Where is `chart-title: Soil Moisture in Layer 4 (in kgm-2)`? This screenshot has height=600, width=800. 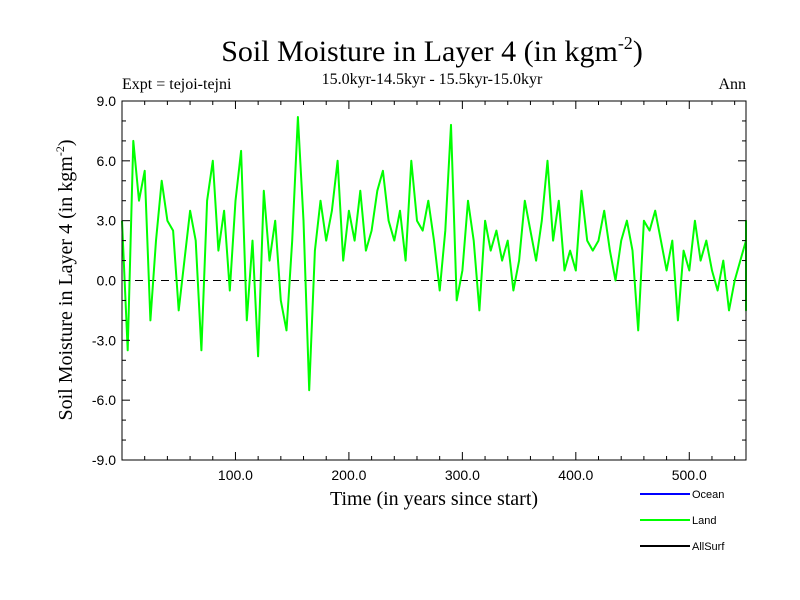 chart-title: Soil Moisture in Layer 4 (in kgm-2) is located at coordinates (432, 50).